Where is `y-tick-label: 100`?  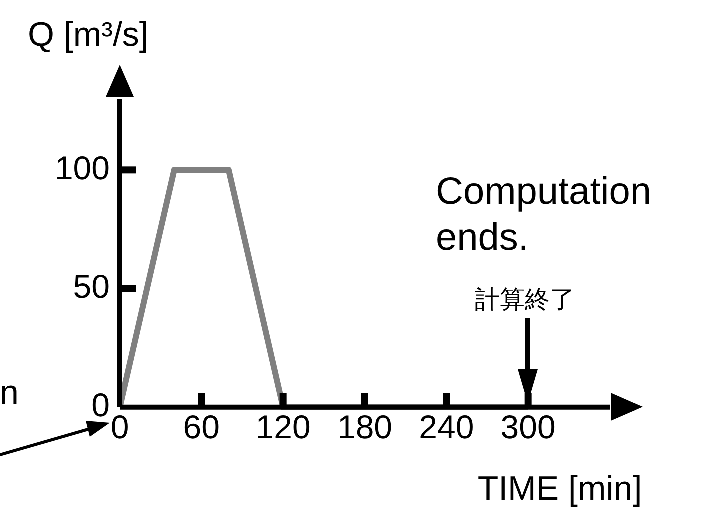 y-tick-label: 100 is located at coordinates (82, 167).